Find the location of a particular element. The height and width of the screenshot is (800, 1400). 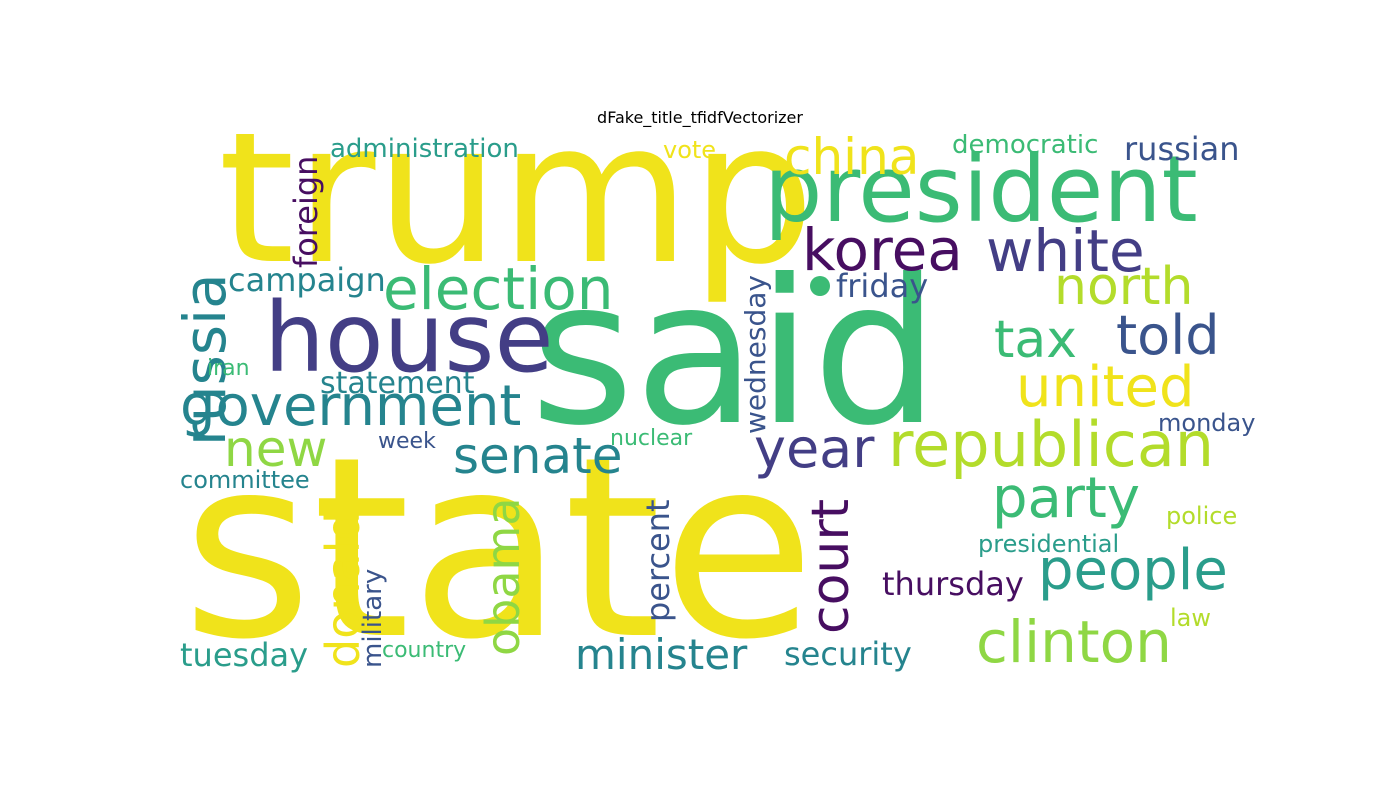

word-court: court is located at coordinates (831, 566).